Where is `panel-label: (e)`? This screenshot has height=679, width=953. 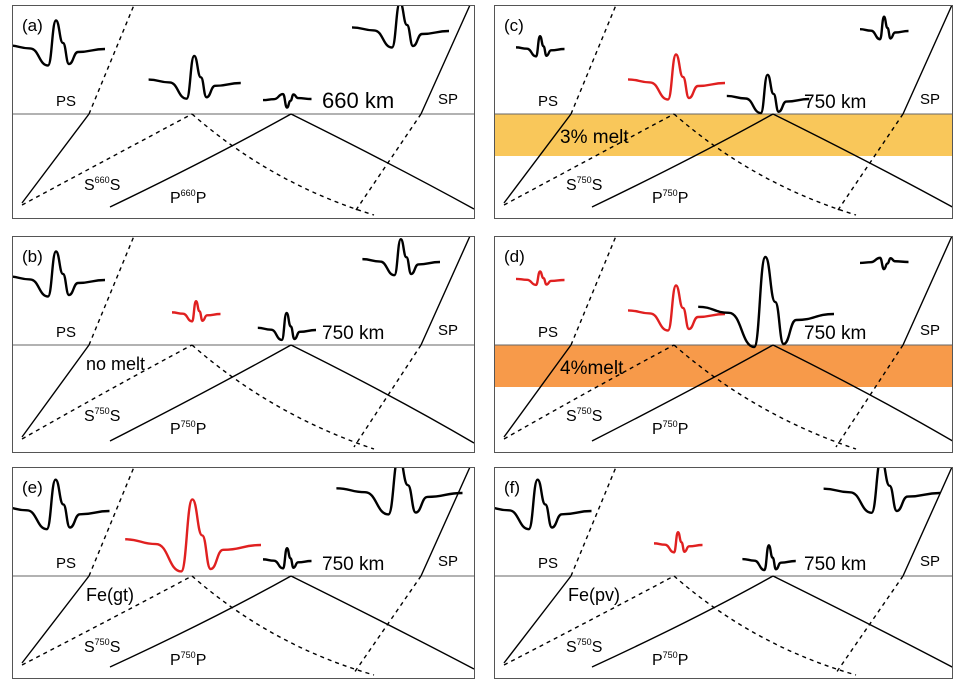
panel-label: (e) is located at coordinates (32, 487).